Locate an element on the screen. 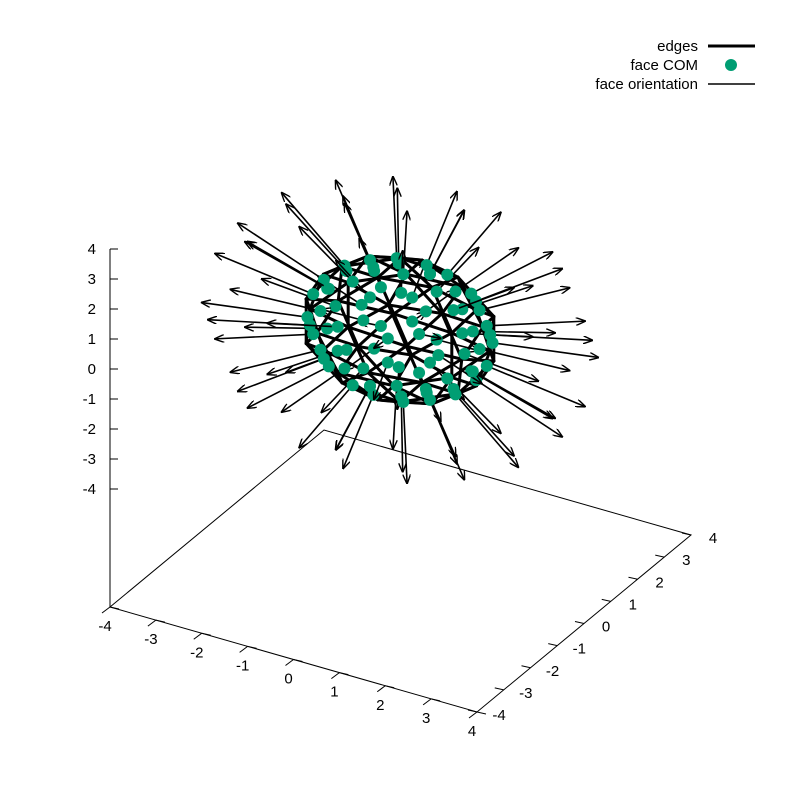 The image size is (800, 800). legend-entry-face-com: face COM is located at coordinates (683, 65).